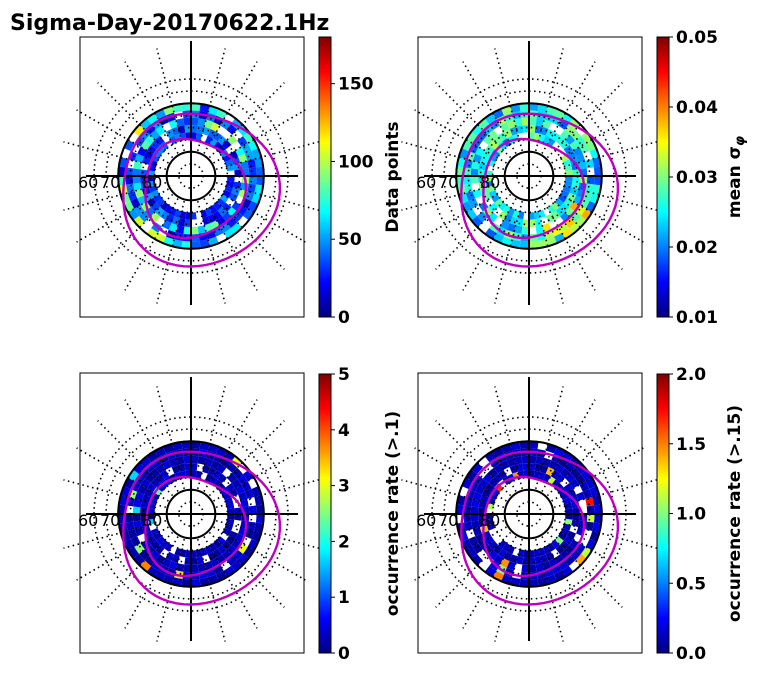 The image size is (759, 674). I want to click on colorbar-tick-label: 1.5, so click(691, 445).